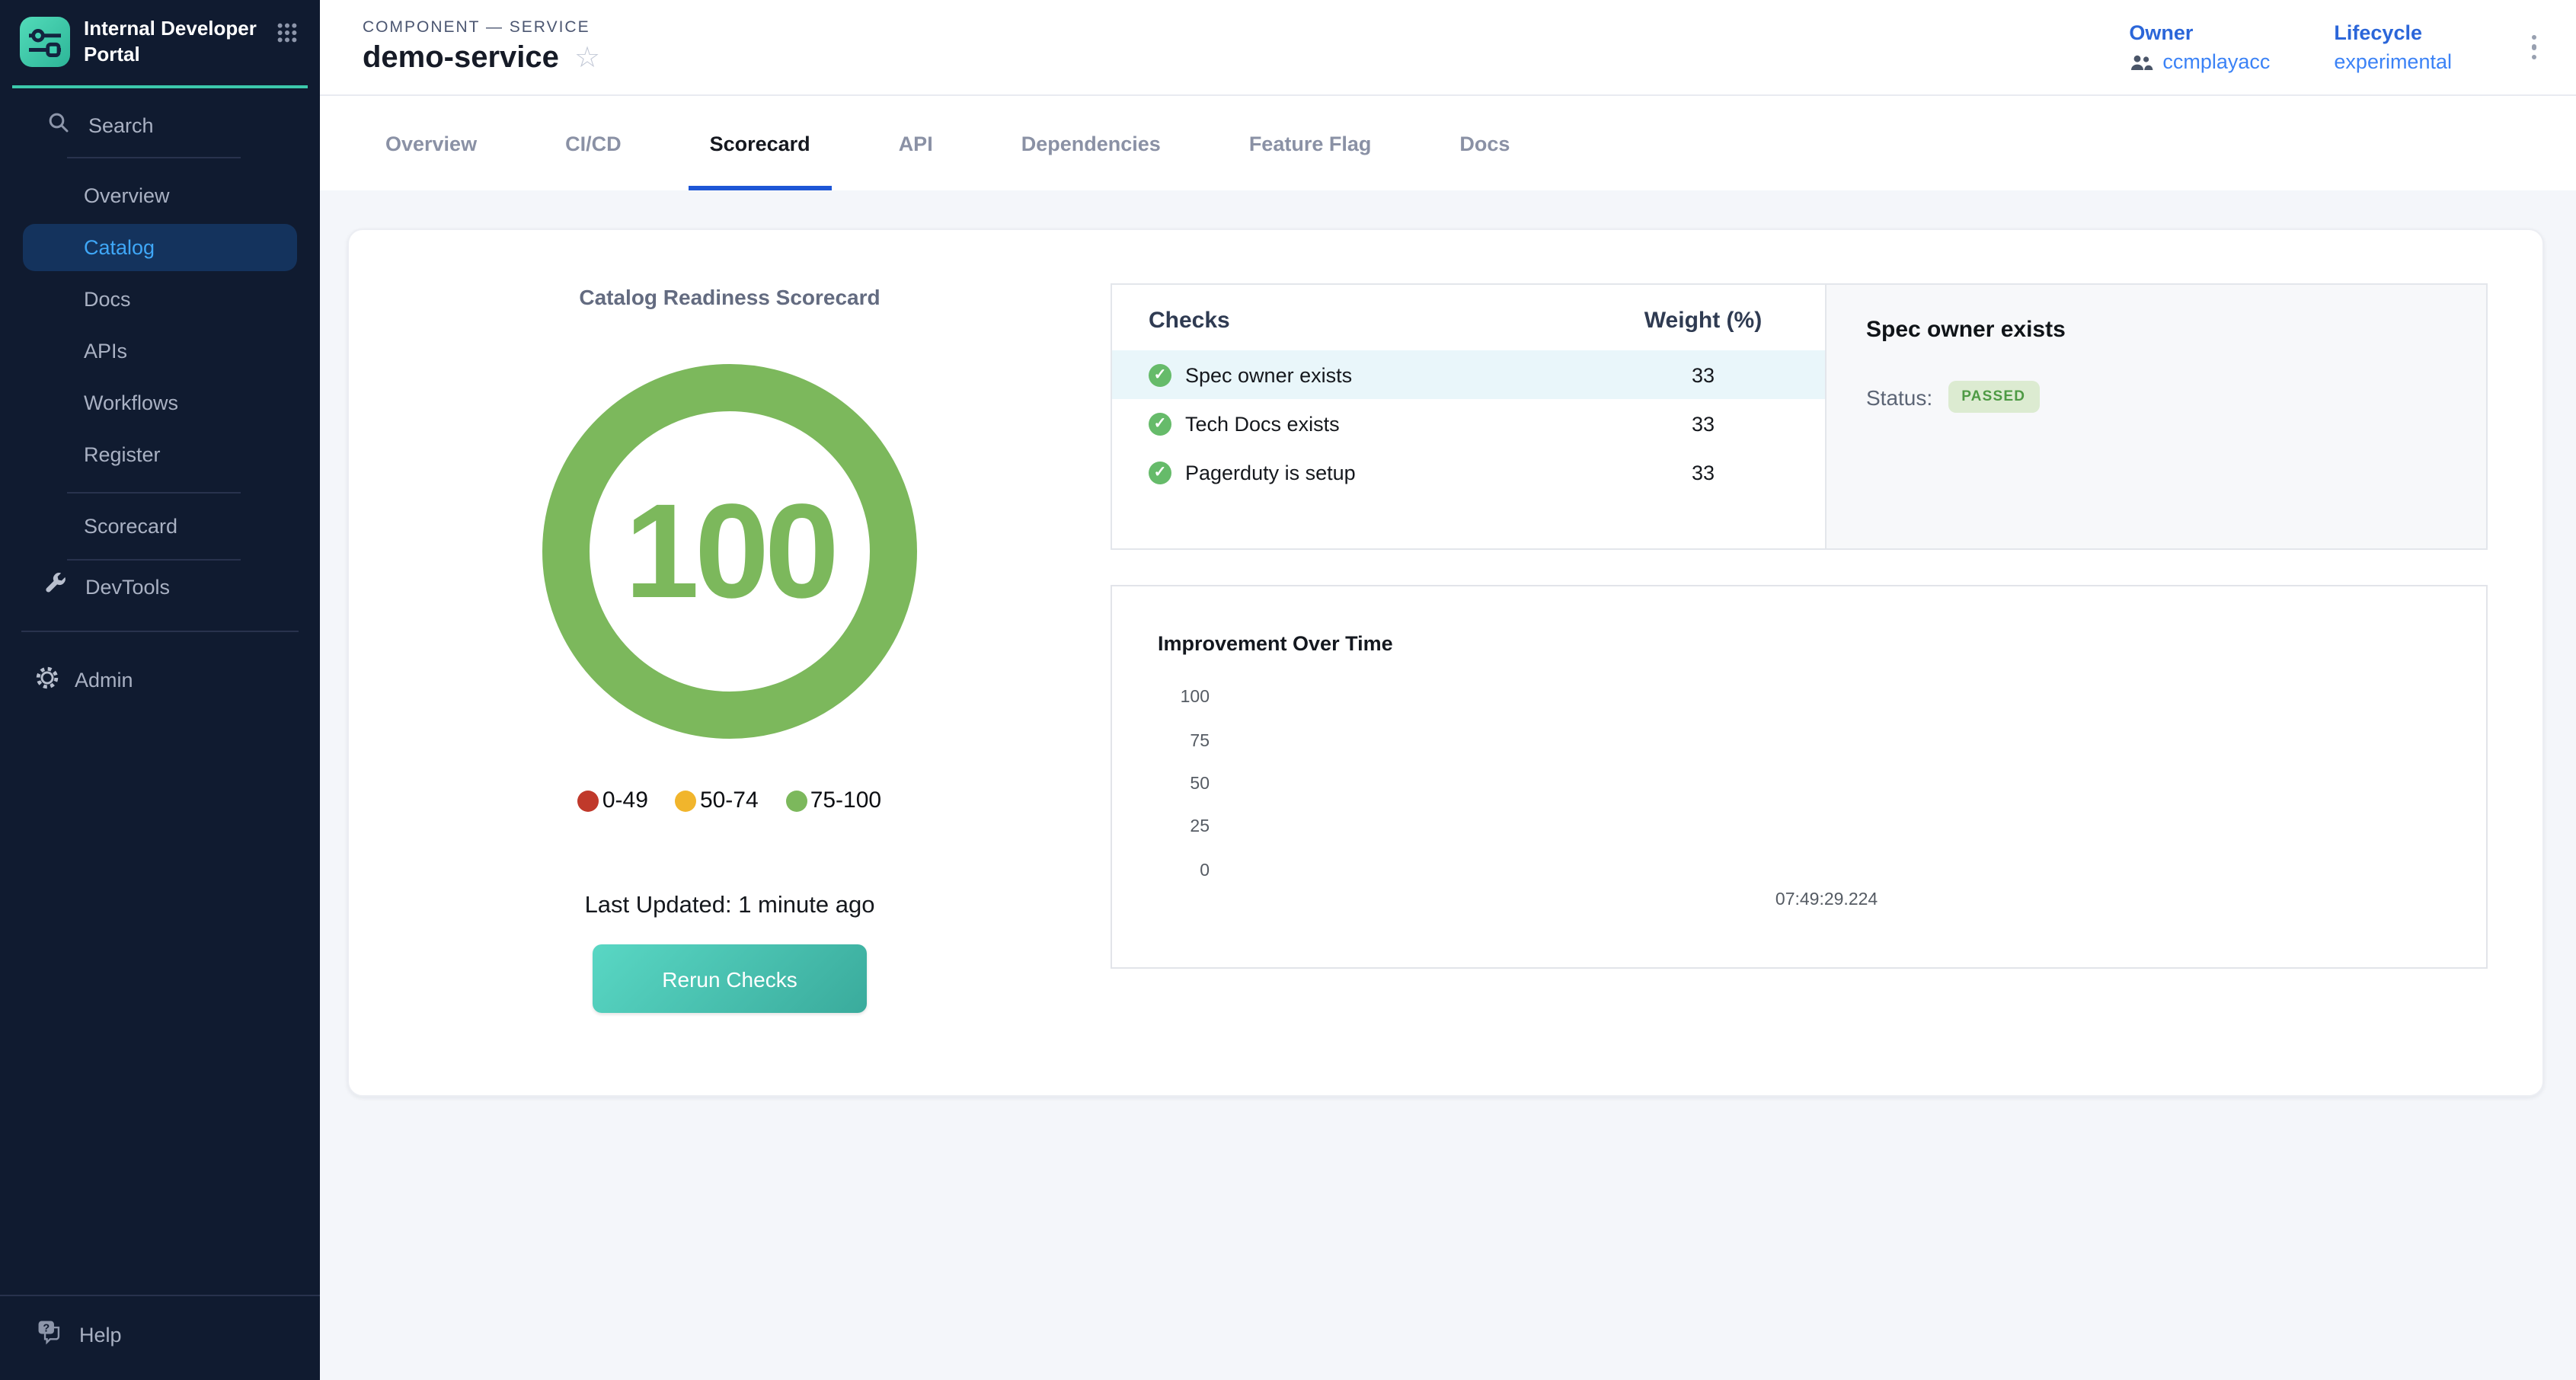 This screenshot has height=1380, width=2576. Describe the element at coordinates (625, 800) in the screenshot. I see `legend-label: 0-49` at that location.